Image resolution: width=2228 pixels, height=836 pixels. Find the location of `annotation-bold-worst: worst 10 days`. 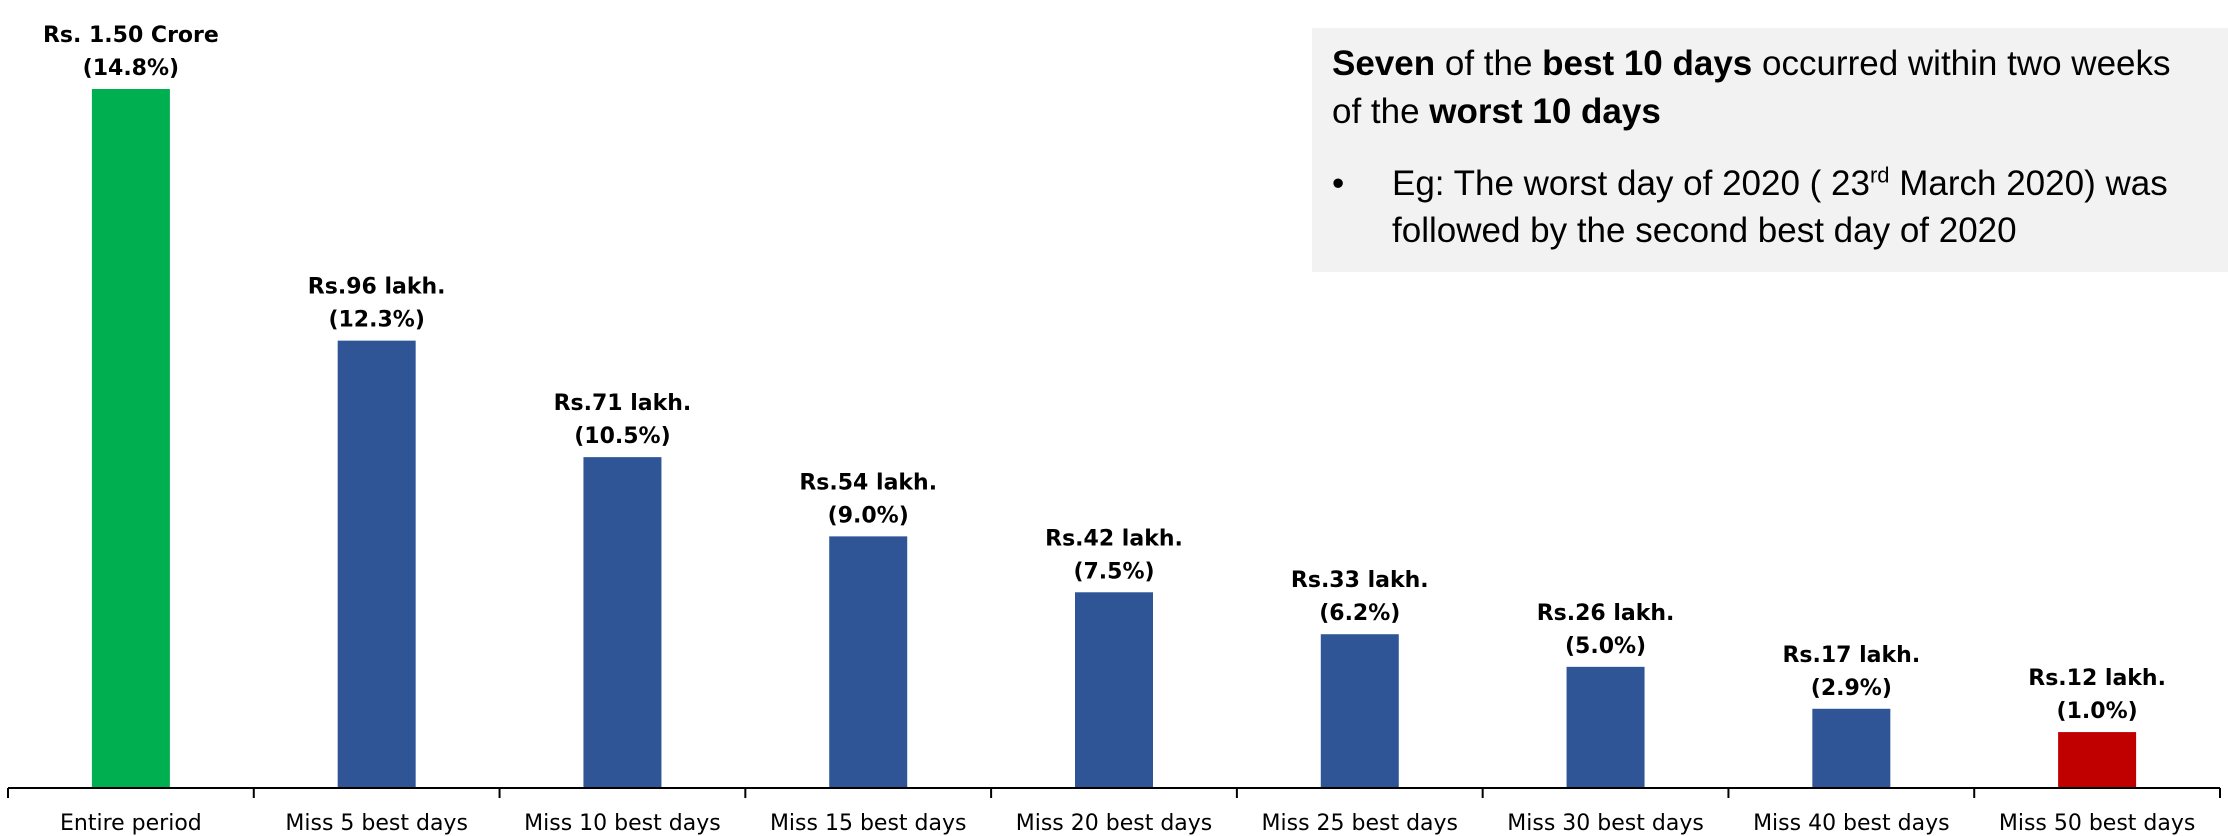

annotation-bold-worst: worst 10 days is located at coordinates (1545, 111).